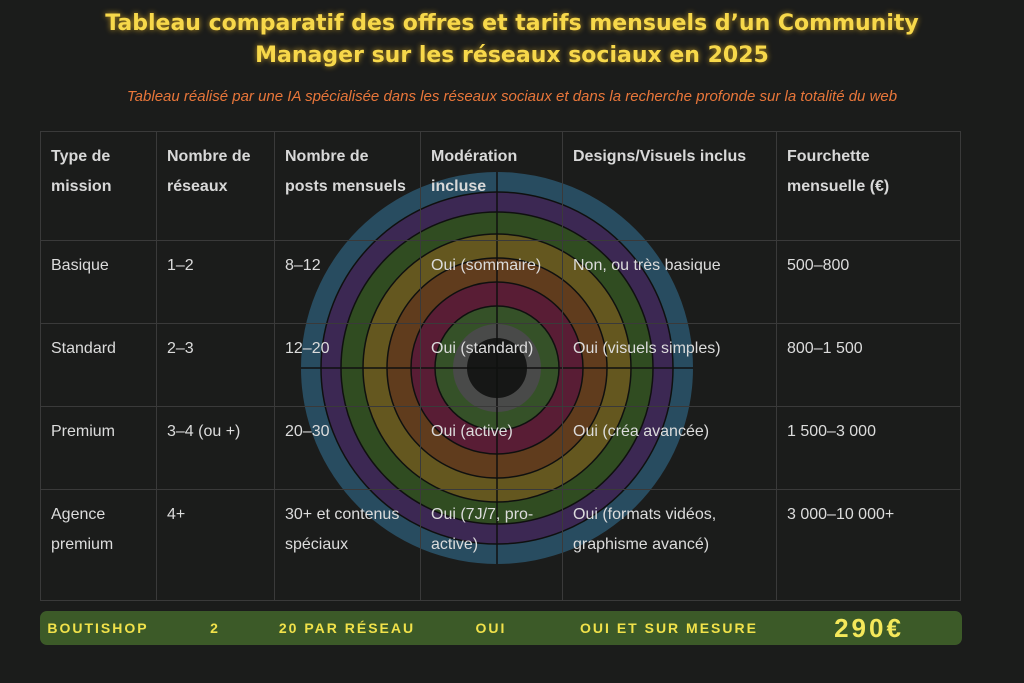 The image size is (1024, 683). I want to click on table-cell: Oui (sommaire), so click(491, 282).